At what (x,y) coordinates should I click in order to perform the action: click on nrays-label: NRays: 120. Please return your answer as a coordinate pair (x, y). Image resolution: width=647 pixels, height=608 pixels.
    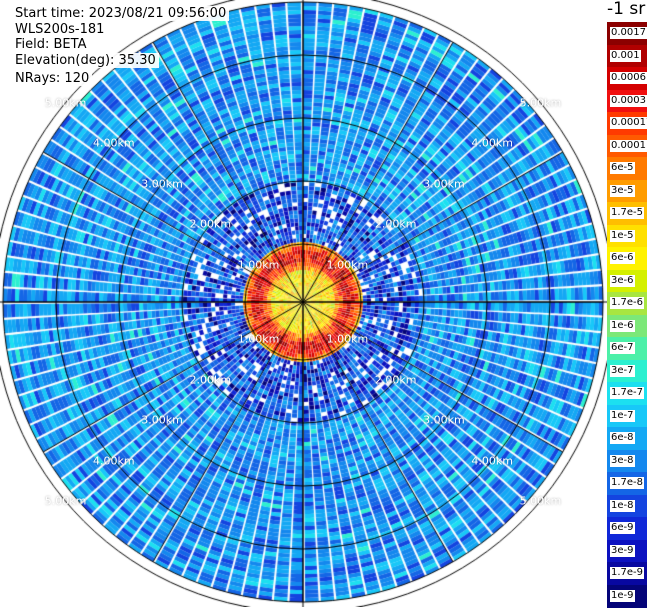
    Looking at the image, I should click on (52, 78).